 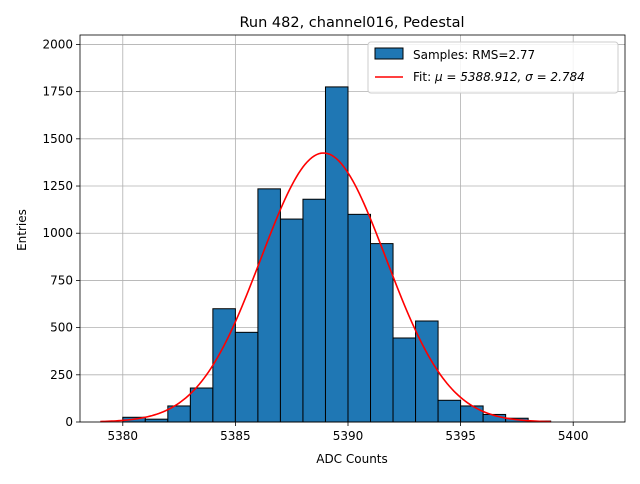 What do you see at coordinates (61, 375) in the screenshot?
I see `y-tick-label: 250` at bounding box center [61, 375].